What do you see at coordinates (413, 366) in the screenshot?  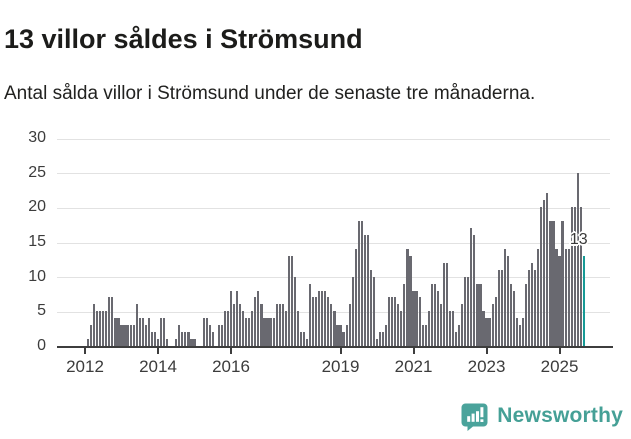 I see `x-axis-label-2021: 2021` at bounding box center [413, 366].